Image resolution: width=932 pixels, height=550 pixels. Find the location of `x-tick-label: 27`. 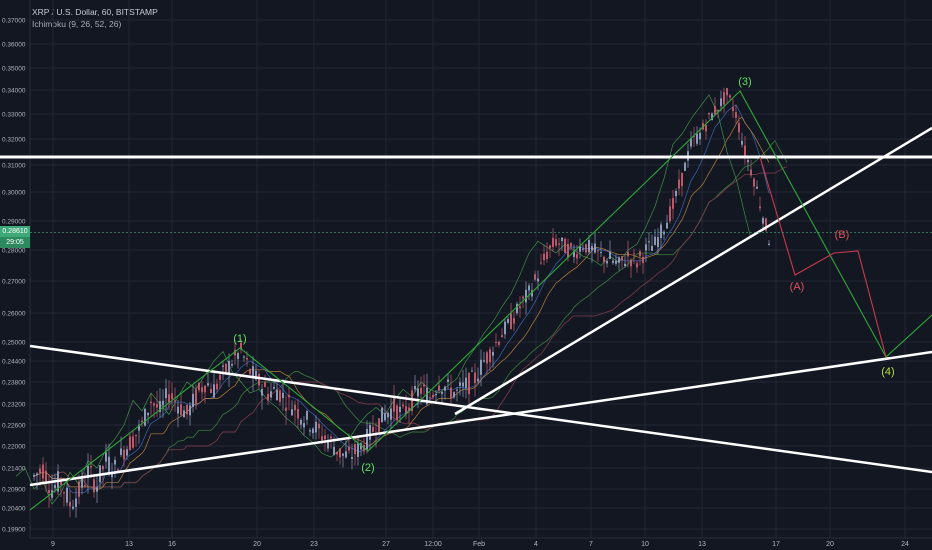

x-tick-label: 27 is located at coordinates (386, 544).